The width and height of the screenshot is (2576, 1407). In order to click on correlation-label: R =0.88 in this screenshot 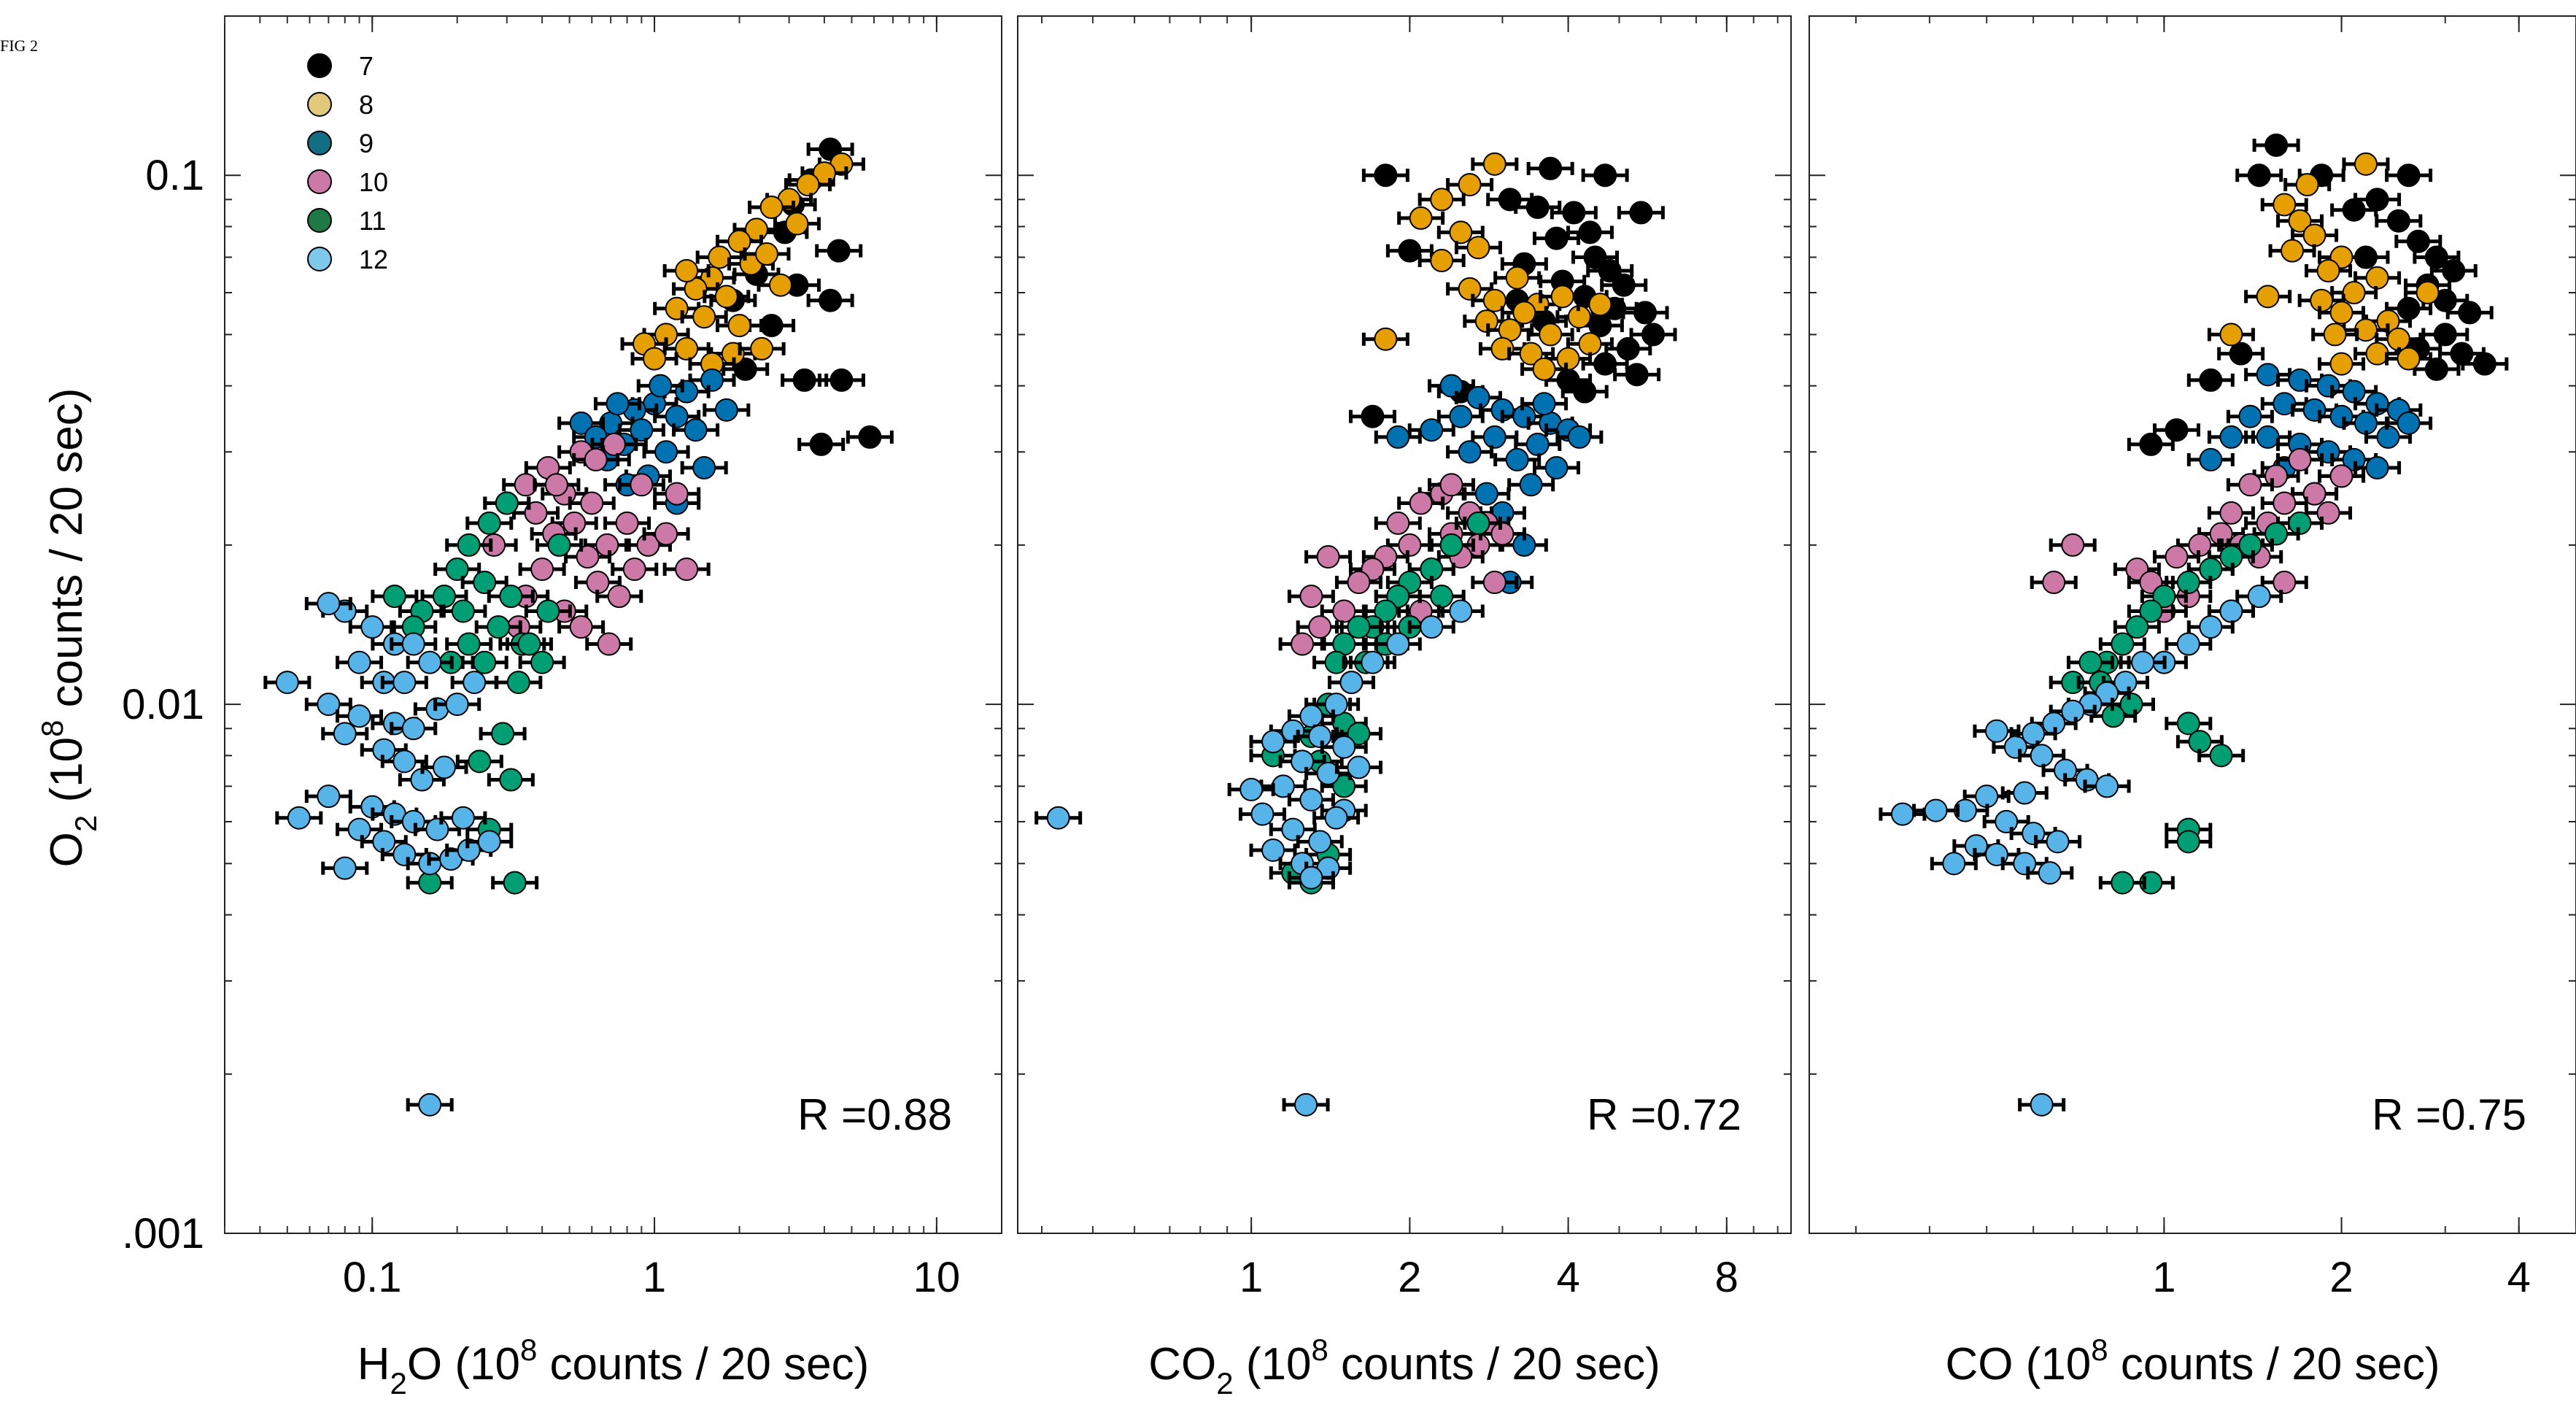, I will do `click(874, 1114)`.